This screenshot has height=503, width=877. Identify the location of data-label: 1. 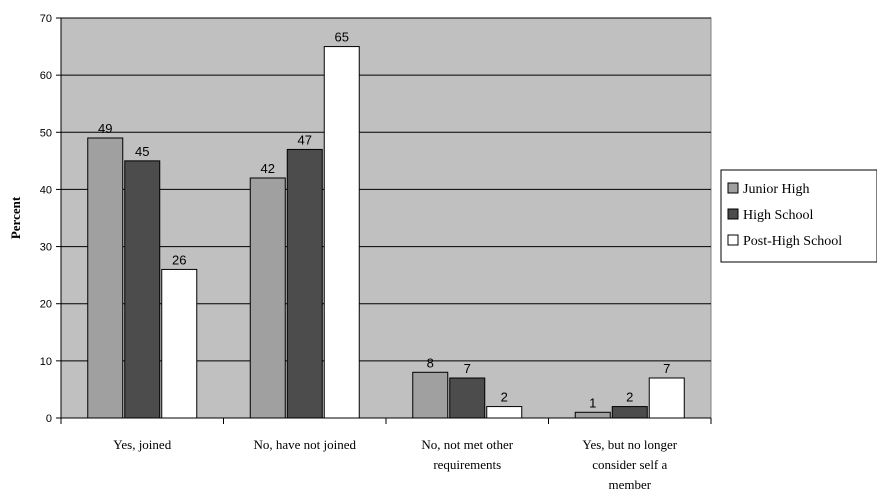
(592, 402).